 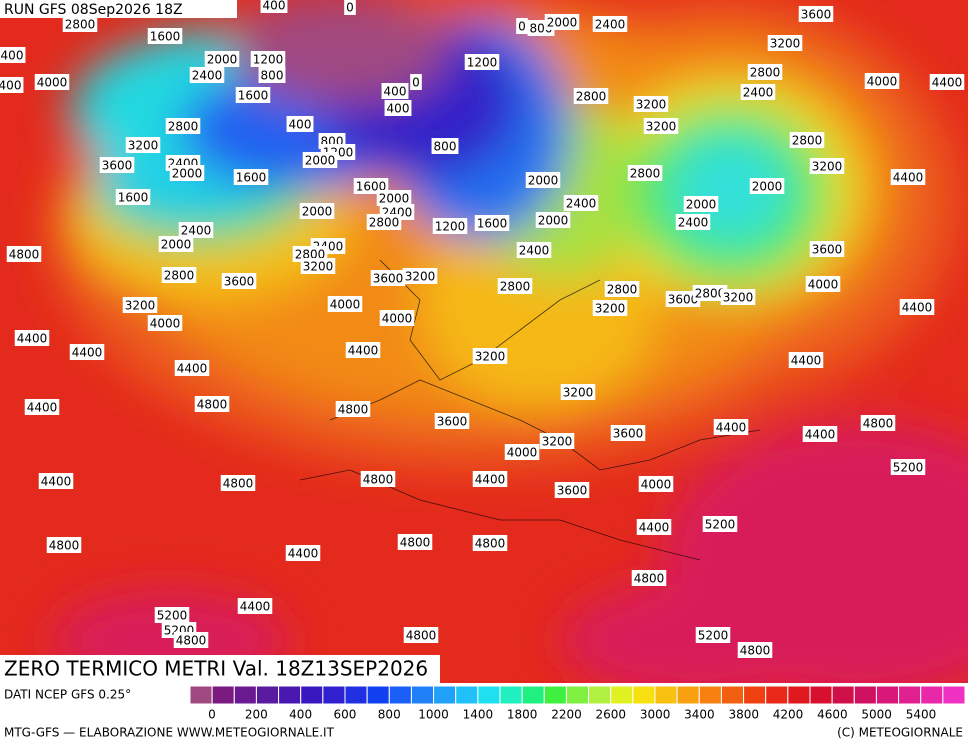 I want to click on contour-label: 1200, so click(x=268, y=60).